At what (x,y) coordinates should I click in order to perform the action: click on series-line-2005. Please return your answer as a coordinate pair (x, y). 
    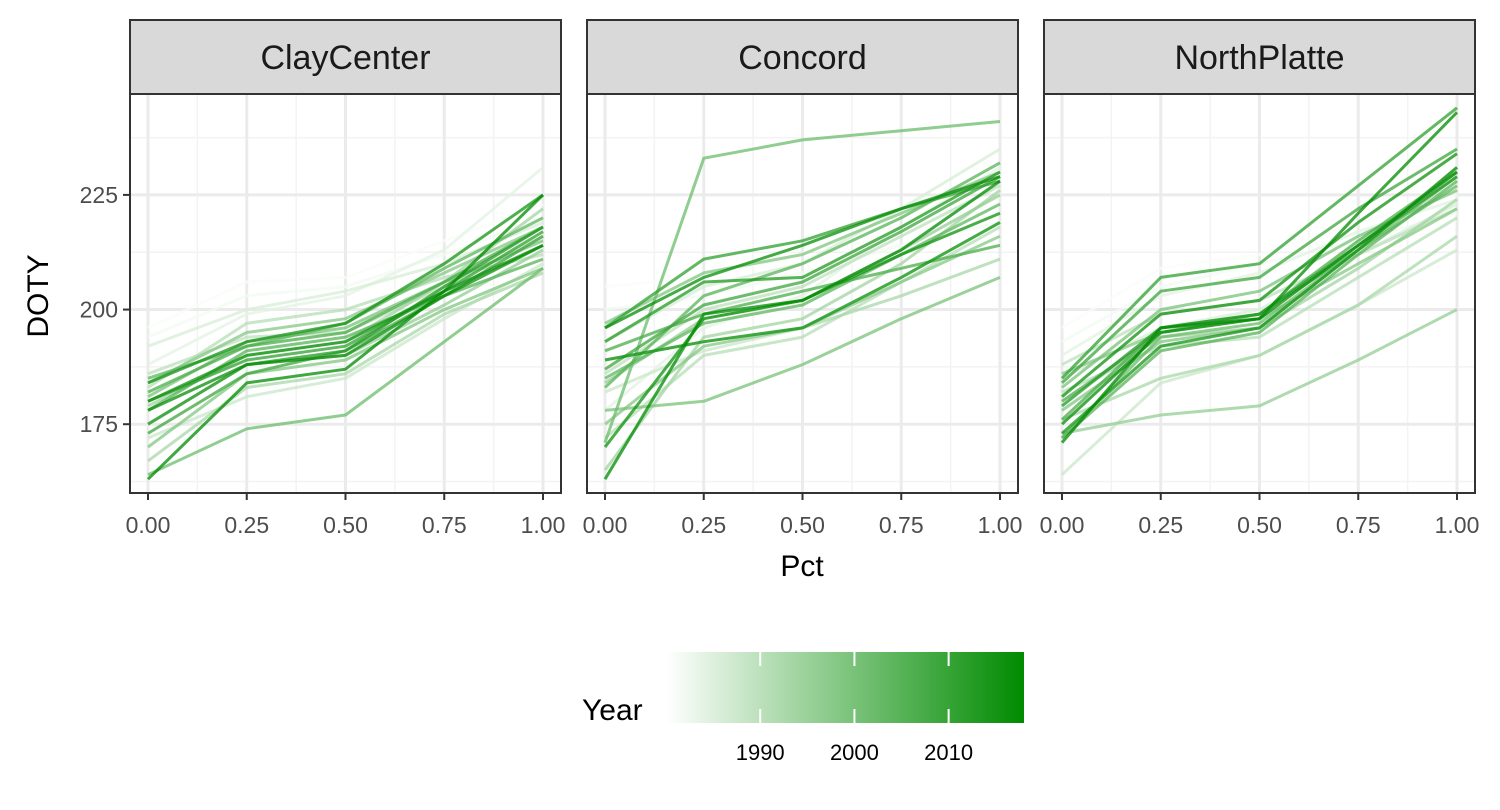
    Looking at the image, I should click on (1259, 309).